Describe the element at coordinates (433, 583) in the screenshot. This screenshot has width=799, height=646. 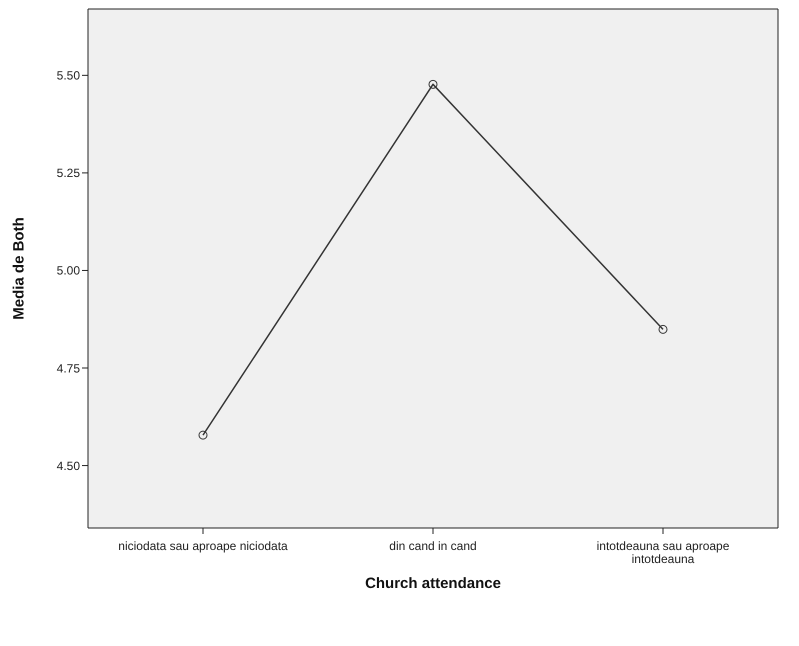
I see `x-axis-title: Church attendance` at that location.